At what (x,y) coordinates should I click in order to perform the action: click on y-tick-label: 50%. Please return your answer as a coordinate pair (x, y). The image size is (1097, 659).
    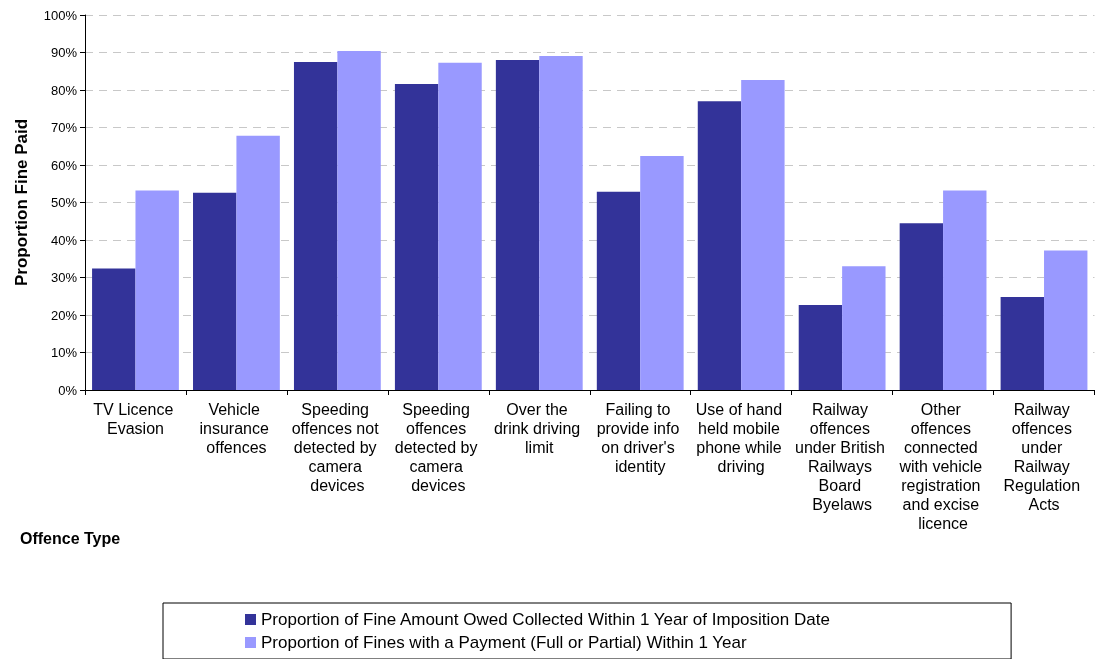
    Looking at the image, I should click on (64, 202).